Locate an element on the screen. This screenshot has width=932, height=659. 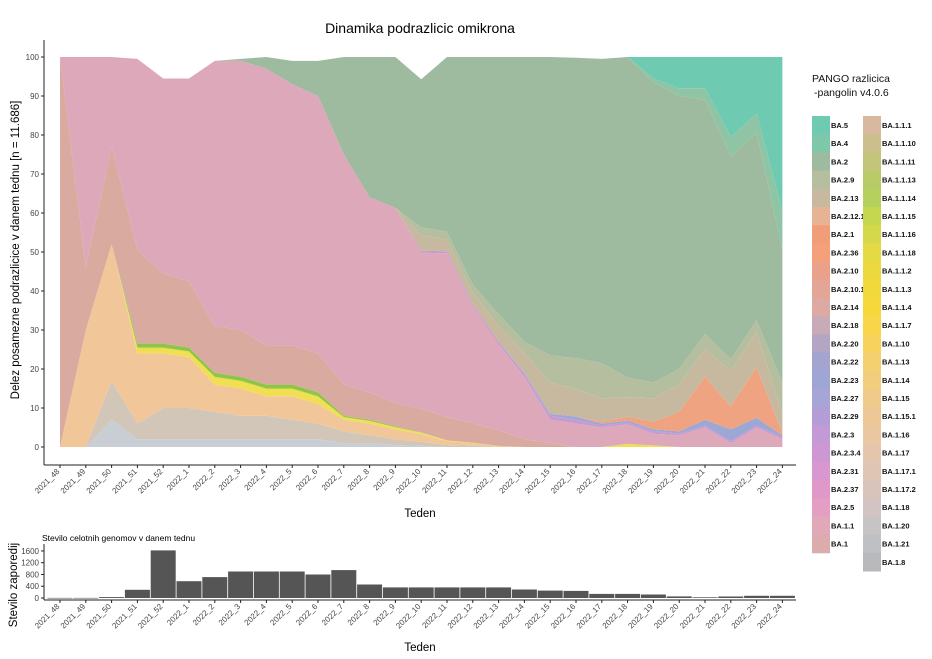
x-tick-label: 2022_15 is located at coordinates (537, 481).